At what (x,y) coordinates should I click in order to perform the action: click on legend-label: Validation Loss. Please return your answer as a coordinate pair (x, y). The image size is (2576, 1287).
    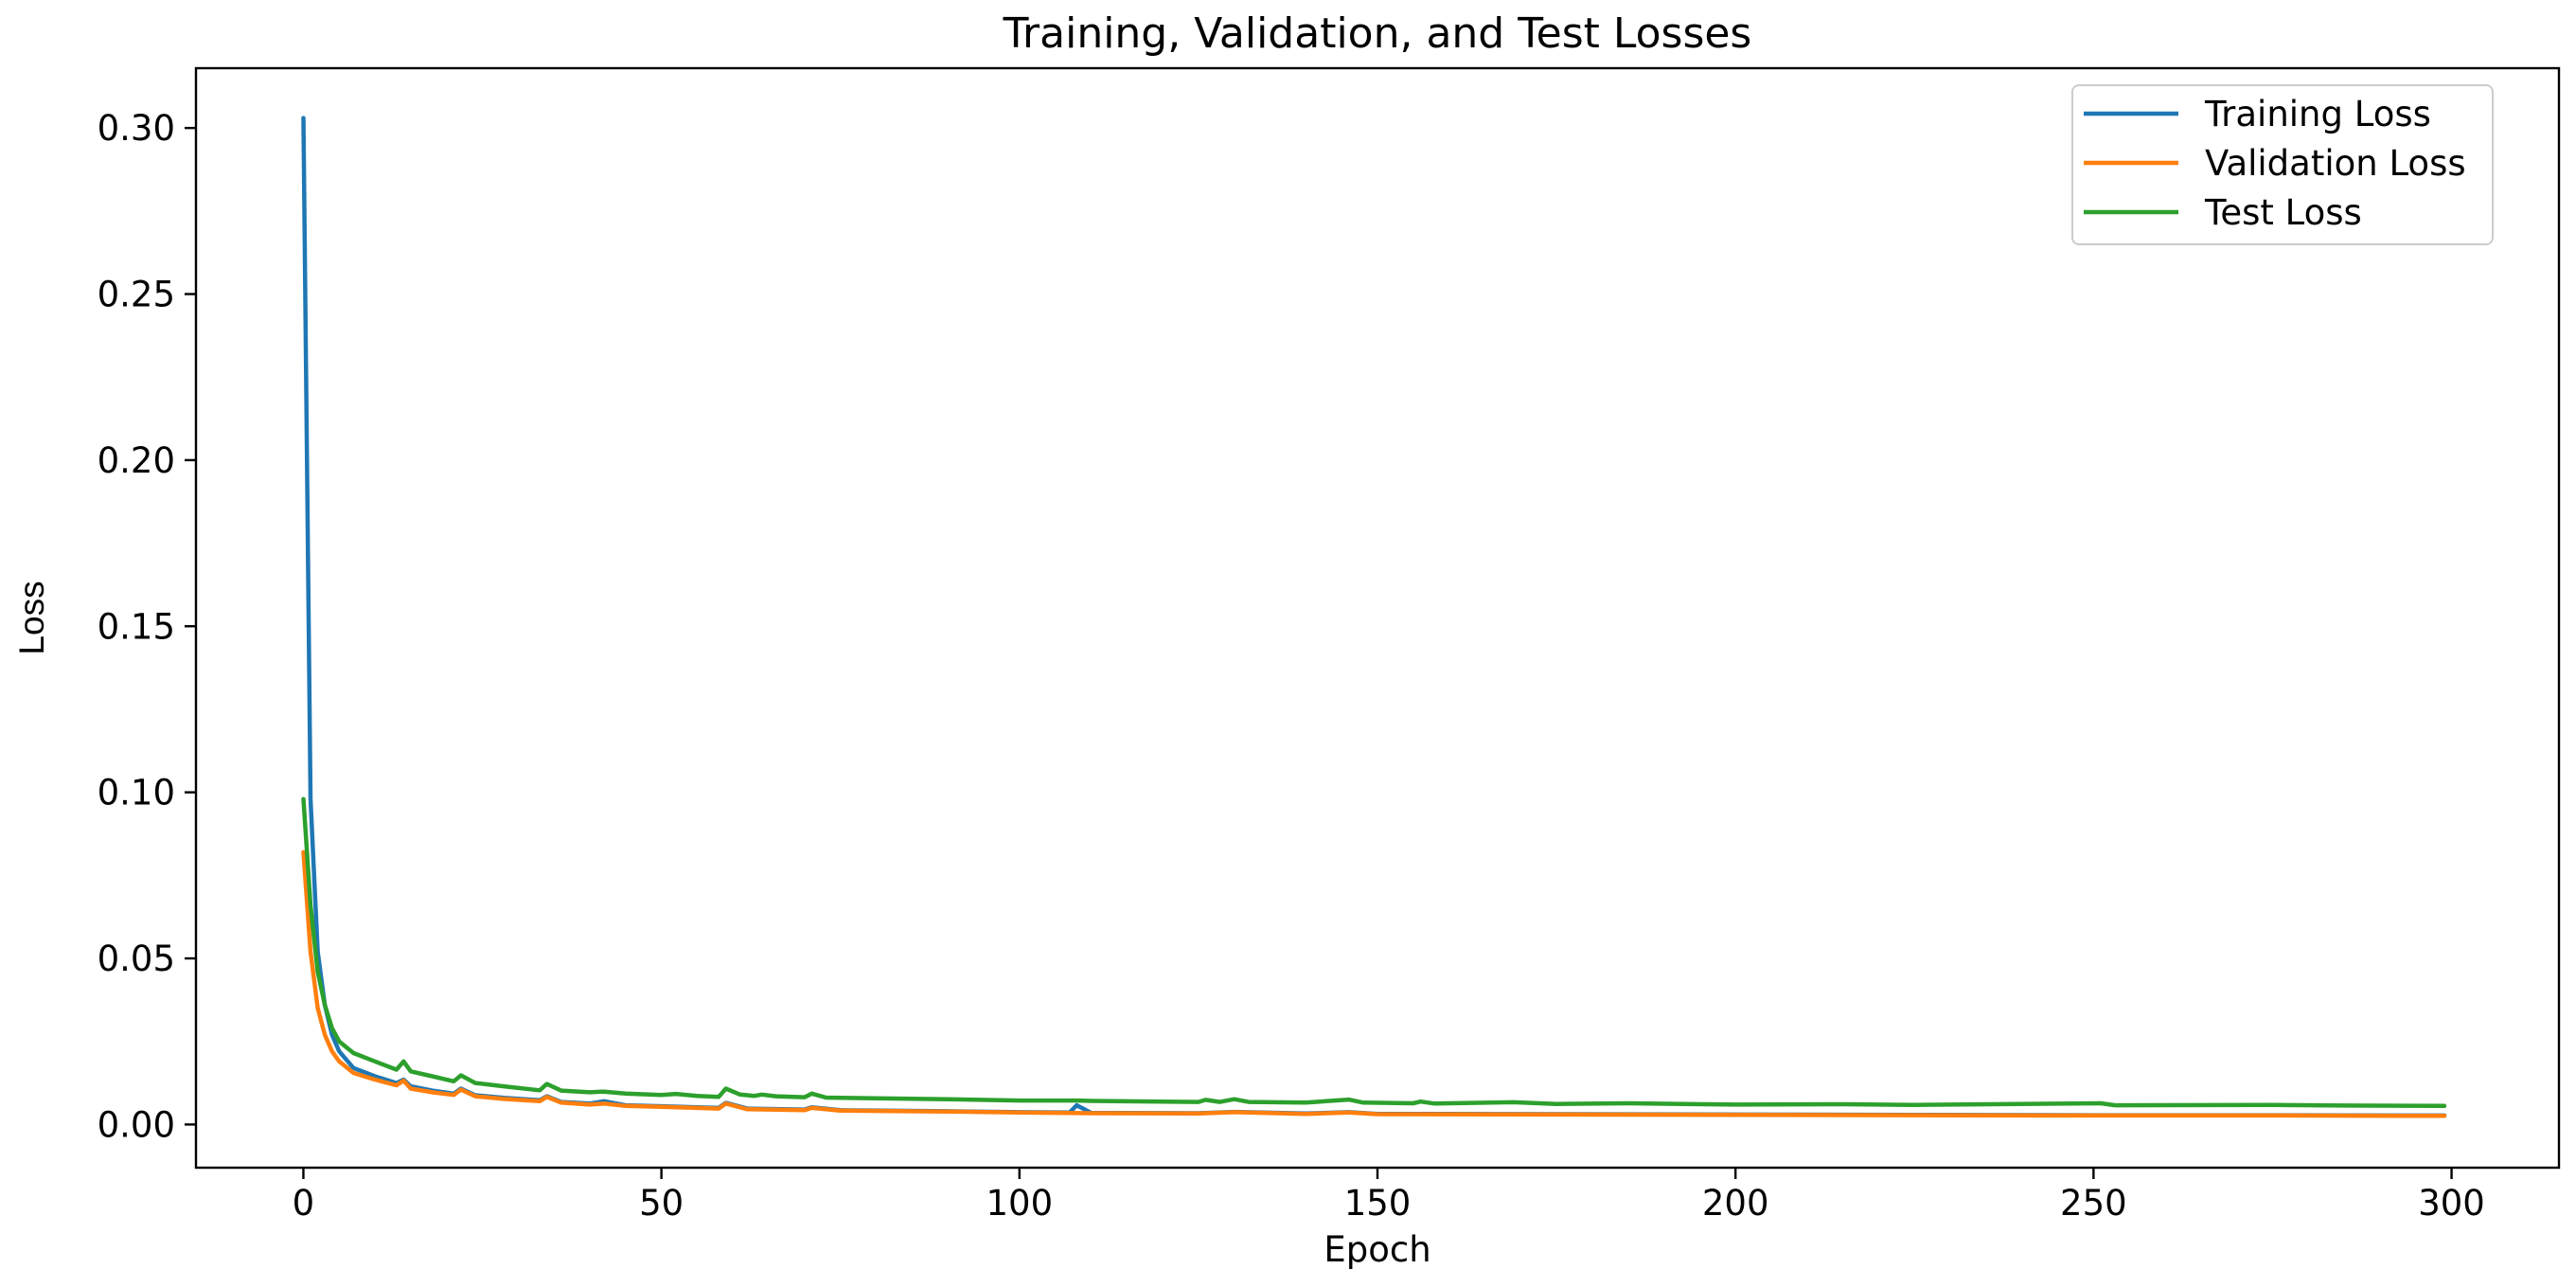
    Looking at the image, I should click on (2336, 164).